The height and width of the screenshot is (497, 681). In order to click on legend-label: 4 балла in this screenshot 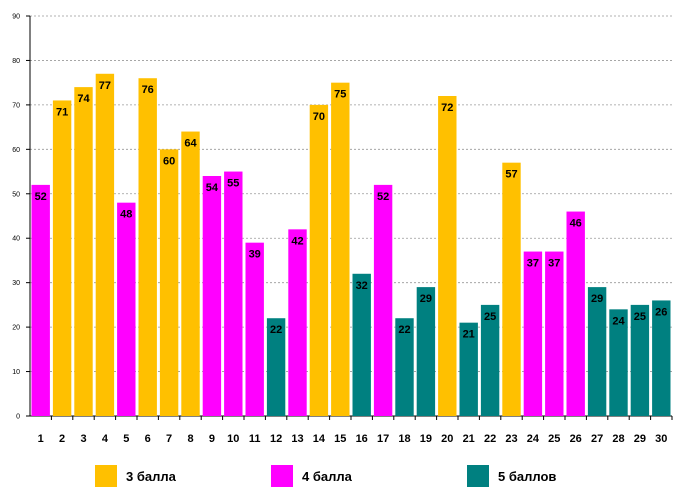, I will do `click(327, 476)`.